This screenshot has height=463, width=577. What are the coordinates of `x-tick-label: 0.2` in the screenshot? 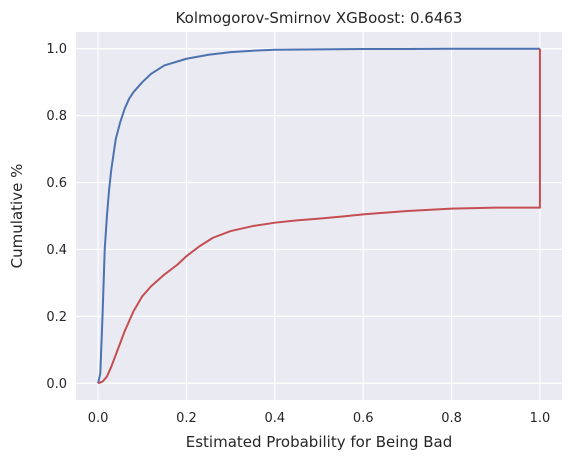 It's located at (186, 418).